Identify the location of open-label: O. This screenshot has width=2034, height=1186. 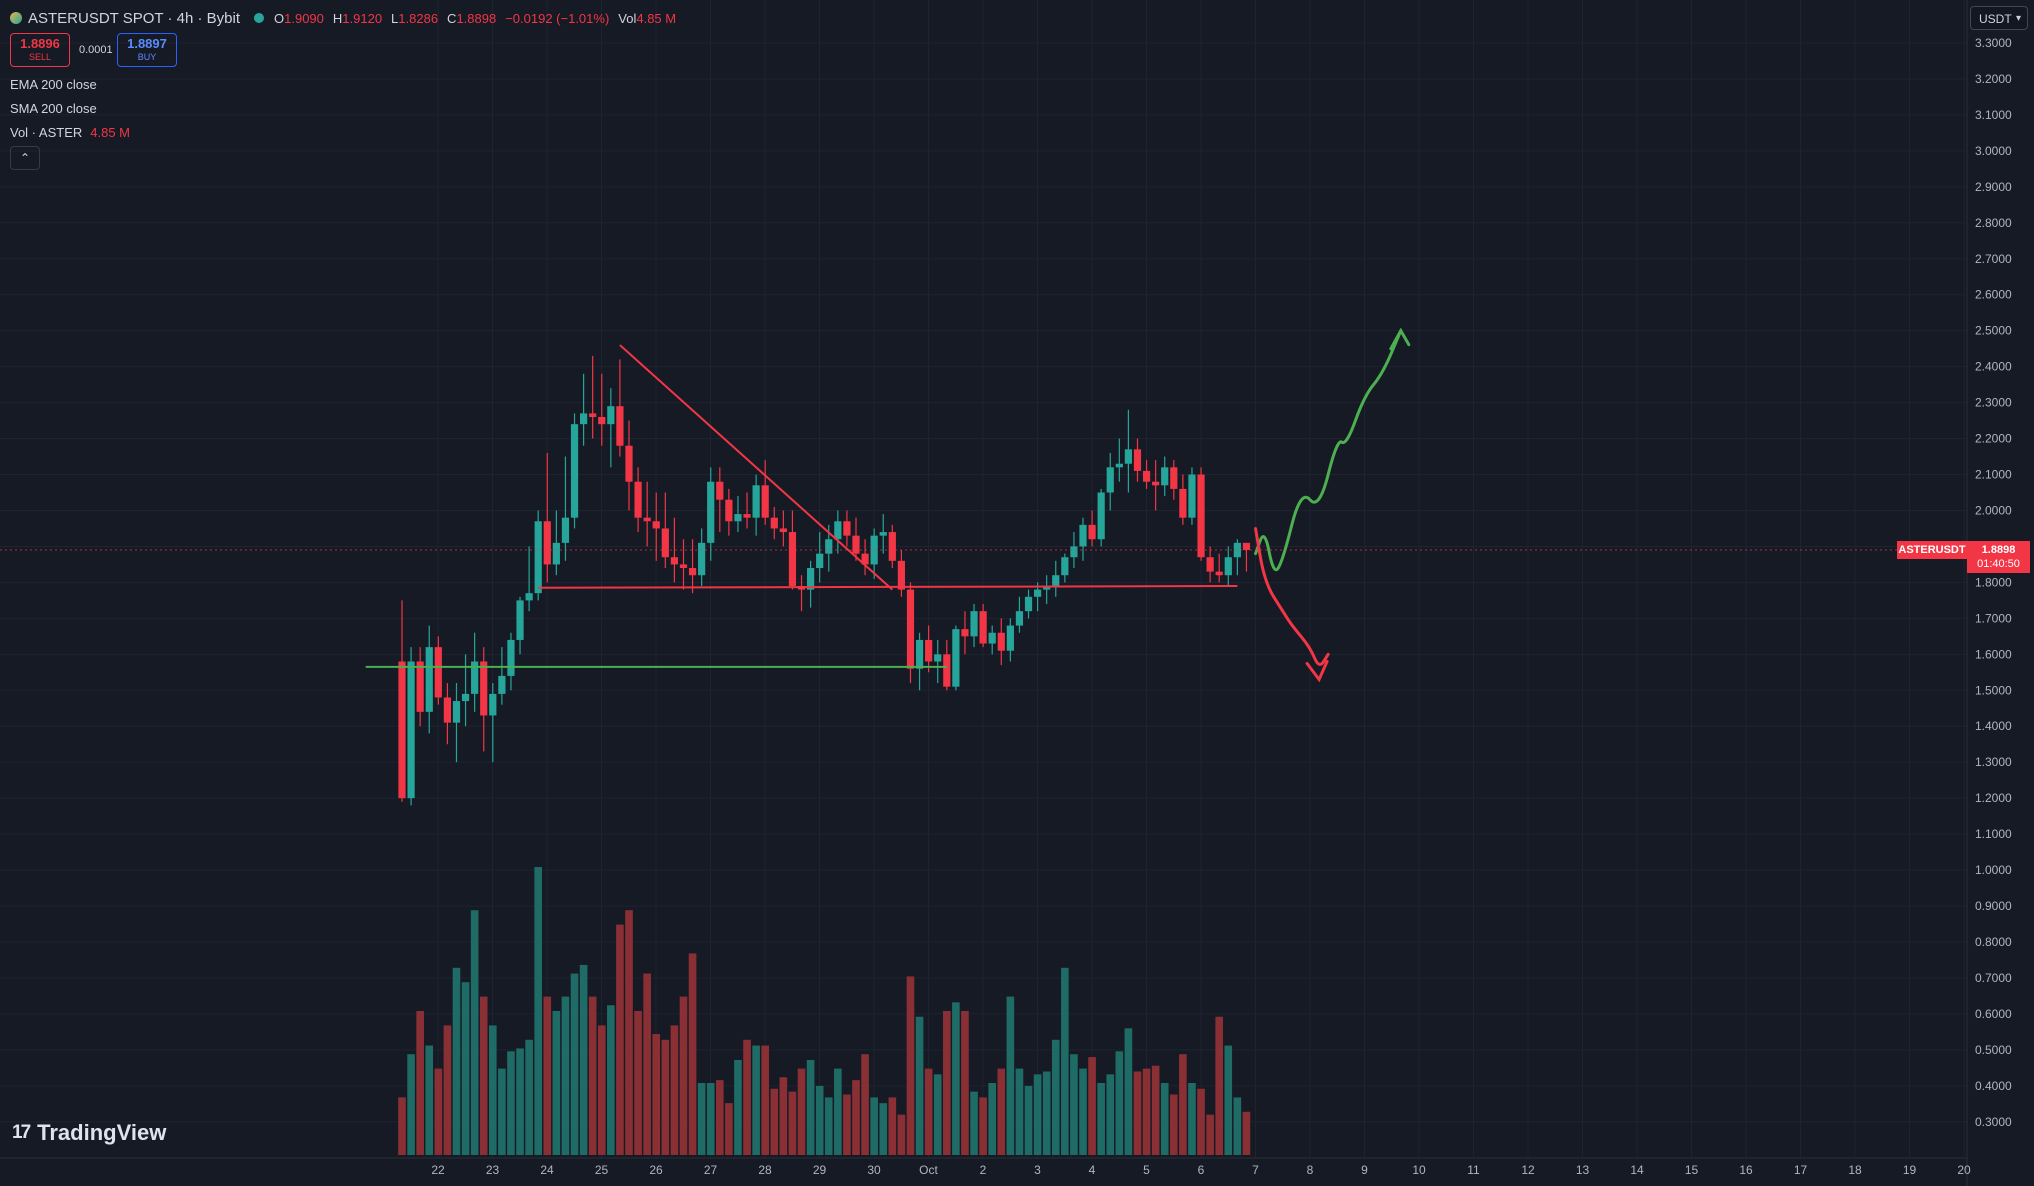
(279, 18).